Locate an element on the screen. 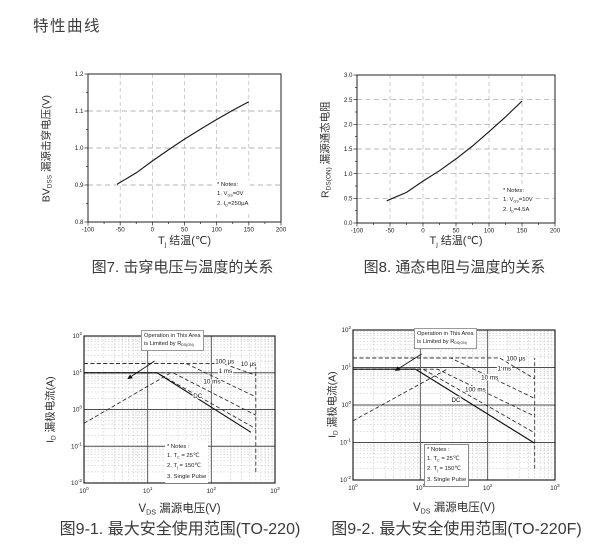  figure-7-caption: 图7. 击穿电压与温度的关系 is located at coordinates (182, 267).